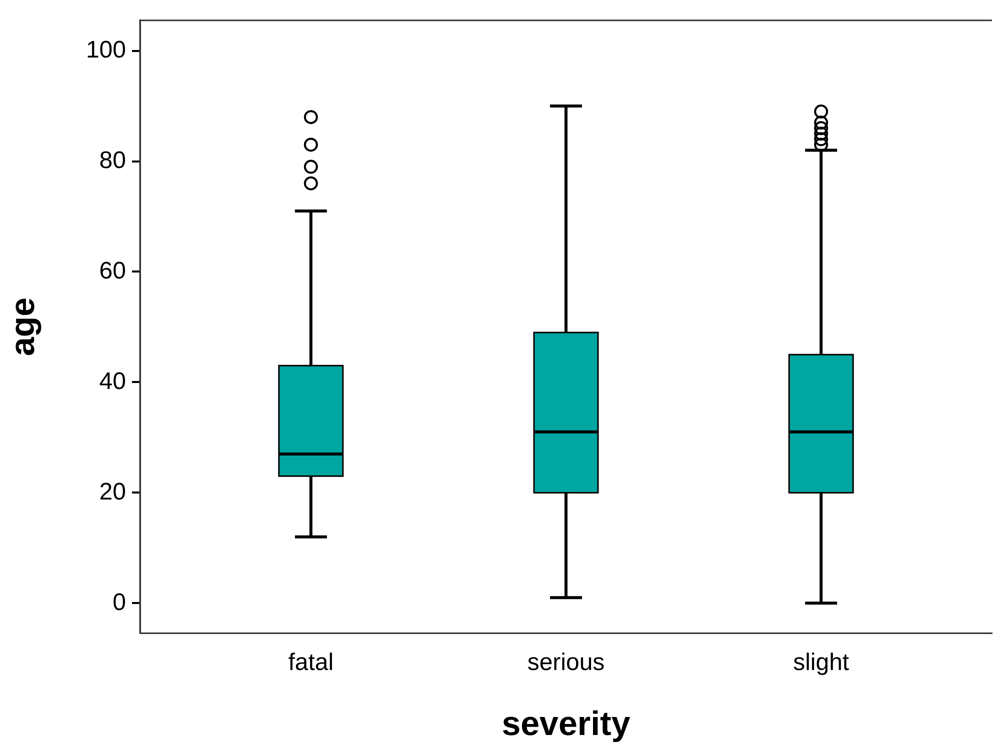 The width and height of the screenshot is (994, 750). I want to click on x-tick-label: slight, so click(821, 662).